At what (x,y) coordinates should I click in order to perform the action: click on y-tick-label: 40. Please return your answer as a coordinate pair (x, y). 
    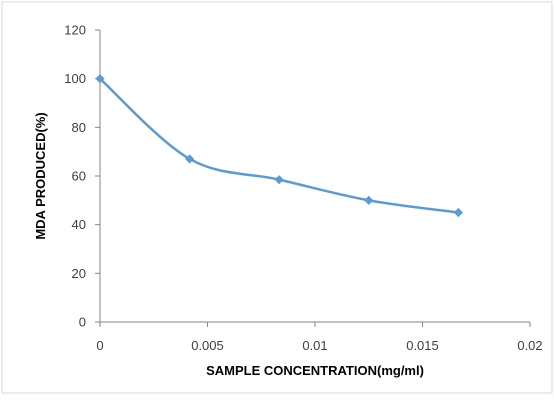
    Looking at the image, I should click on (79, 224).